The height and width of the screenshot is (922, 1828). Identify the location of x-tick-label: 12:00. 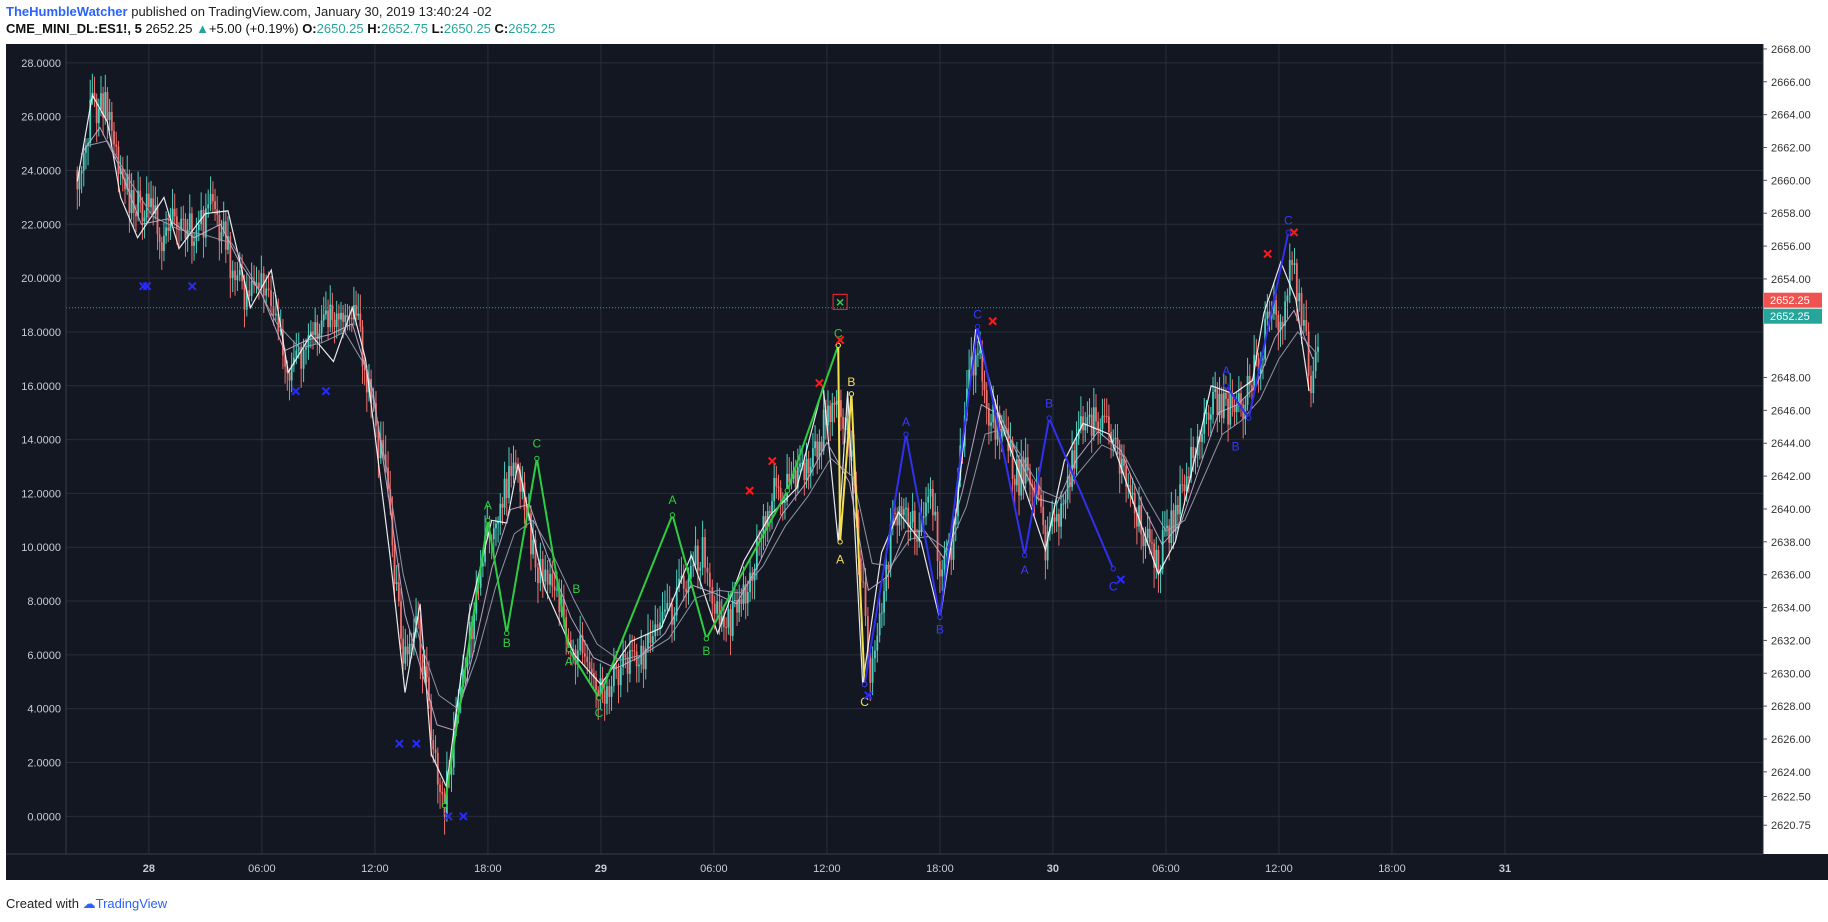
(375, 869).